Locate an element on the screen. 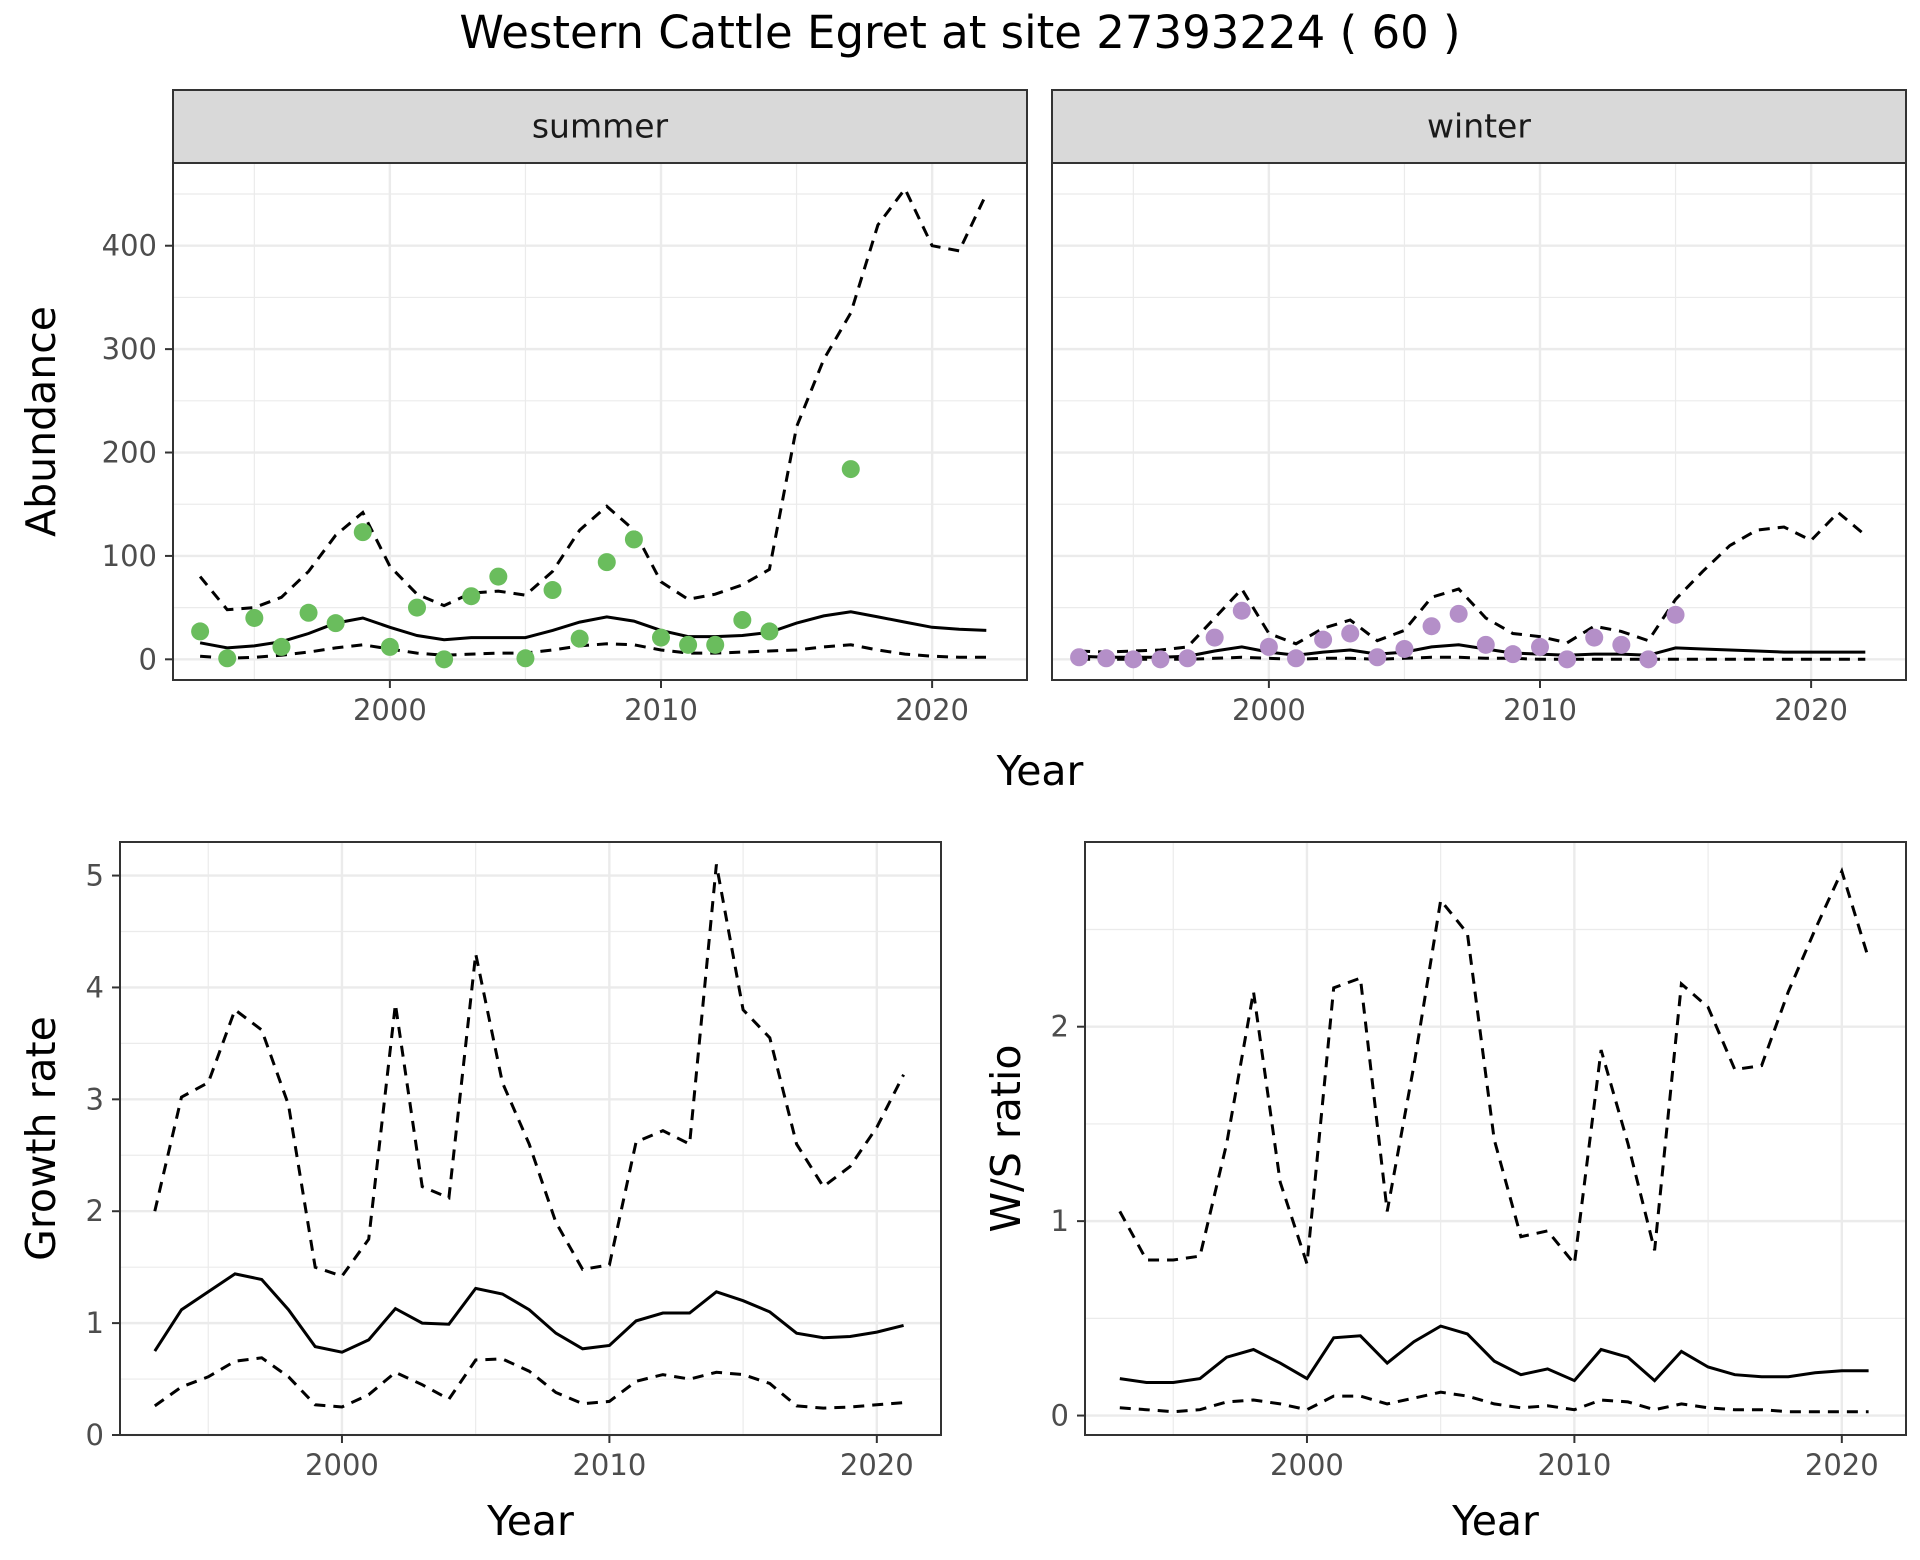 This screenshot has width=1920, height=1560. summer-strip-label: summer is located at coordinates (600, 126).